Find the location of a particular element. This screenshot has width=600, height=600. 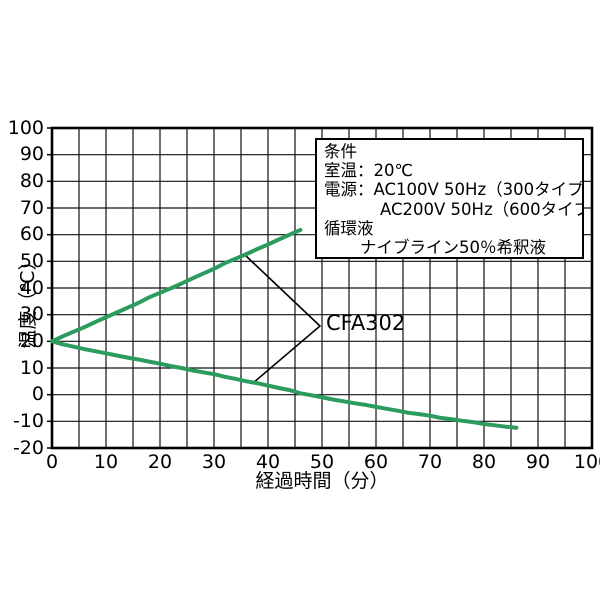

annotation-leader-lines is located at coordinates (283, 319).